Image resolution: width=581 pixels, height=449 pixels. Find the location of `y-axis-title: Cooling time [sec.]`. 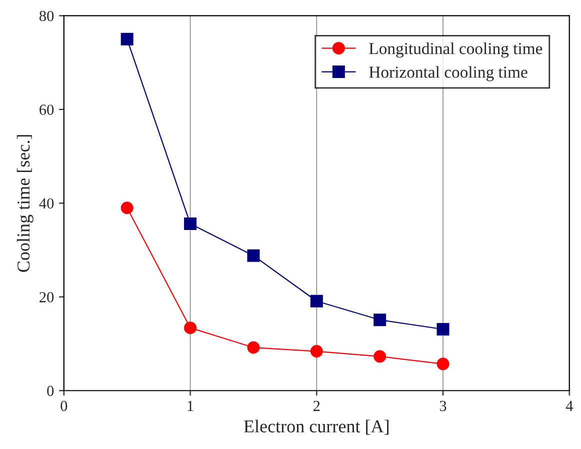

y-axis-title: Cooling time [sec.] is located at coordinates (25, 203).